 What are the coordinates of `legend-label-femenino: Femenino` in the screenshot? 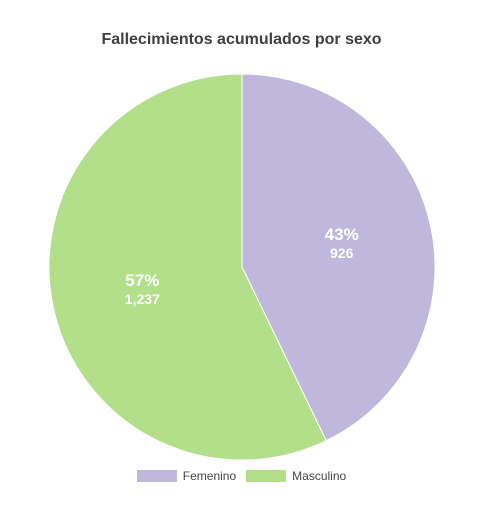 It's located at (209, 476).